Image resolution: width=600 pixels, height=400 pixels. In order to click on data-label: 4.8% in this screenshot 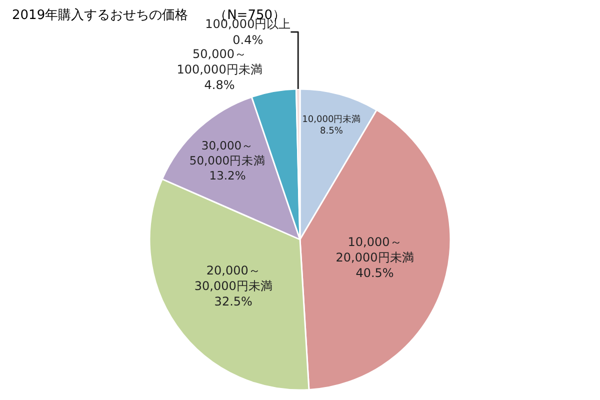, I will do `click(219, 85)`.